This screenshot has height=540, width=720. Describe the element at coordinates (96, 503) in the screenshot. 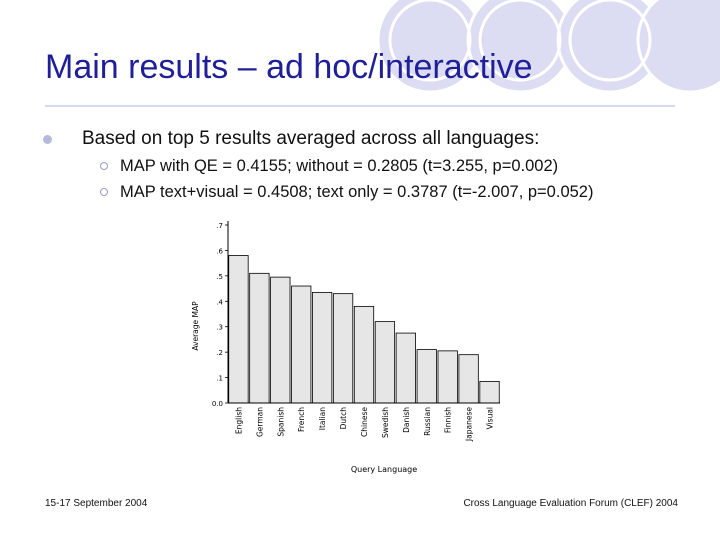

I see `footer-date: 15-17 September 2004` at that location.